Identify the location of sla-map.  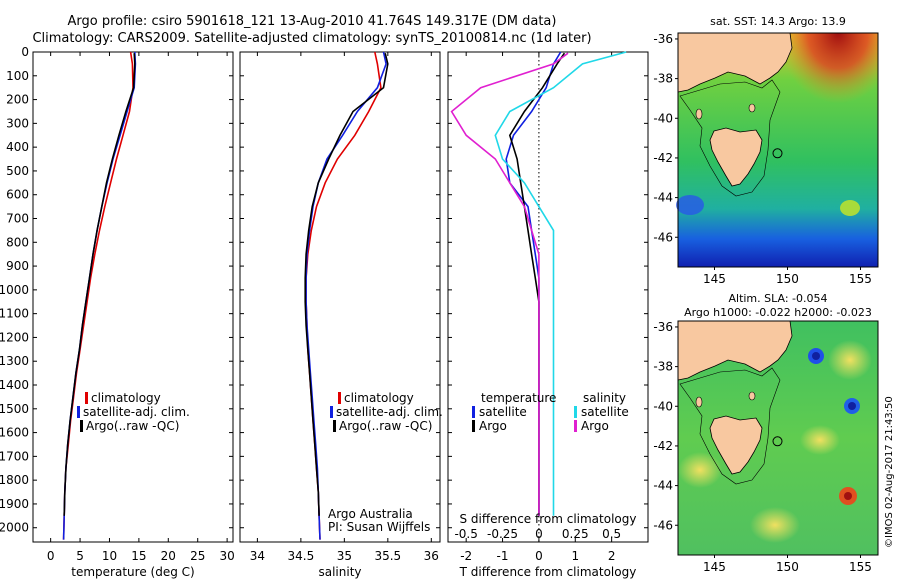
(778, 438).